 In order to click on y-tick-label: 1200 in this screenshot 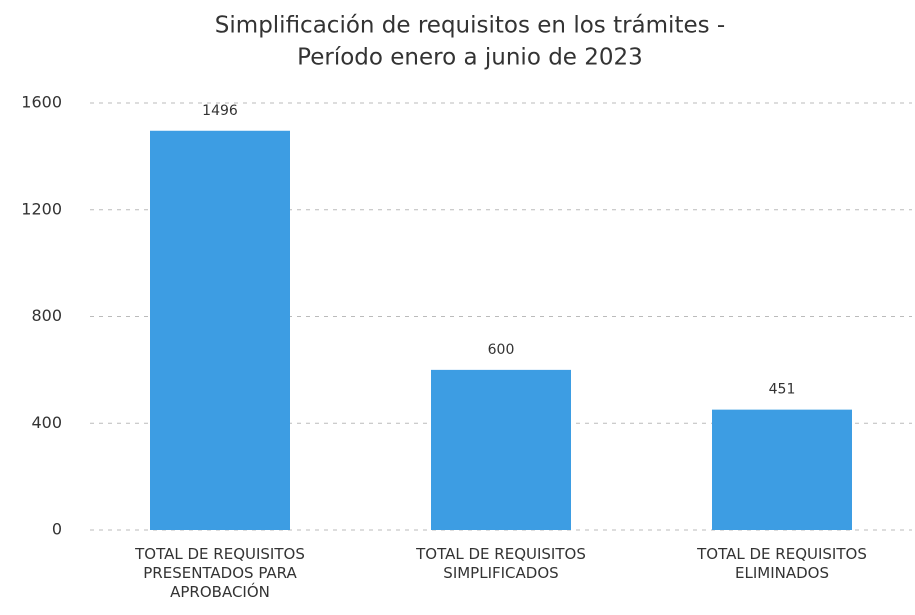, I will do `click(41, 208)`.